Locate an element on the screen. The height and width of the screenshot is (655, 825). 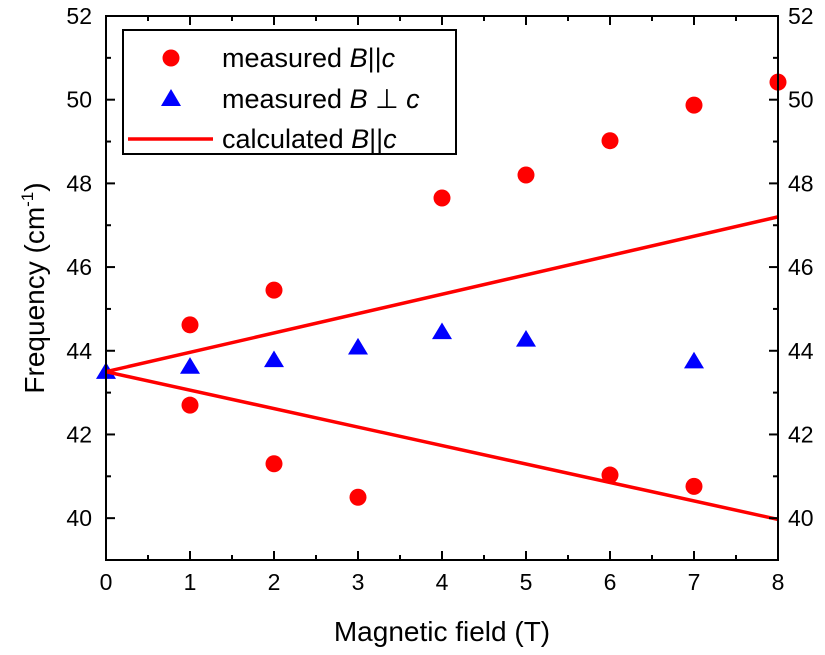
x-tick-label: 4 is located at coordinates (442, 582).